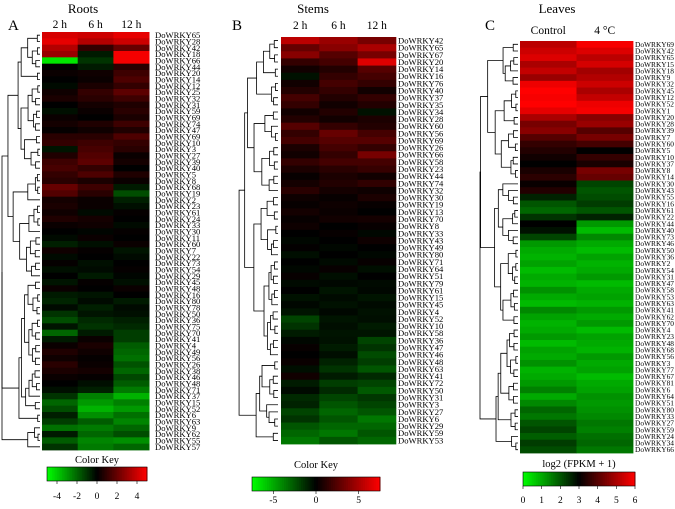  I want to click on panel-c-row-label: DoWRKY14, so click(654, 177).